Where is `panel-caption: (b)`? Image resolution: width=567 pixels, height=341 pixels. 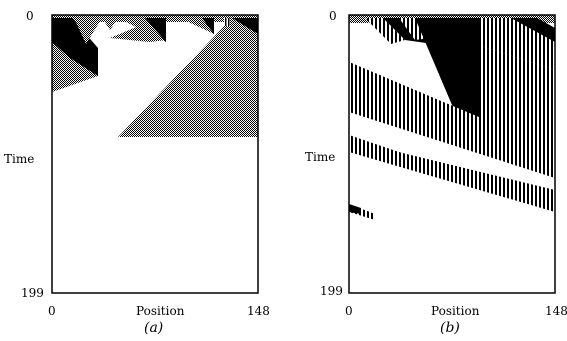 panel-caption: (b) is located at coordinates (450, 328).